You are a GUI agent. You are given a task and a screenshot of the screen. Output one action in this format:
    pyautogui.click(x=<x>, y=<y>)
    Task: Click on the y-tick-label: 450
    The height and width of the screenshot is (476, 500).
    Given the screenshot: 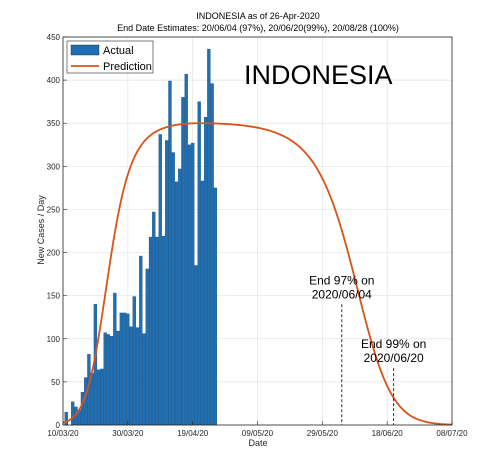 What is the action you would take?
    pyautogui.click(x=54, y=37)
    